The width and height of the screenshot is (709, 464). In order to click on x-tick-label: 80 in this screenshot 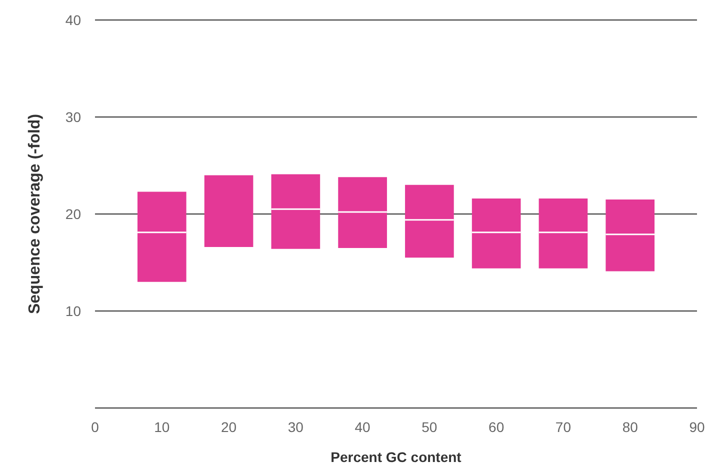, I will do `click(630, 426)`.